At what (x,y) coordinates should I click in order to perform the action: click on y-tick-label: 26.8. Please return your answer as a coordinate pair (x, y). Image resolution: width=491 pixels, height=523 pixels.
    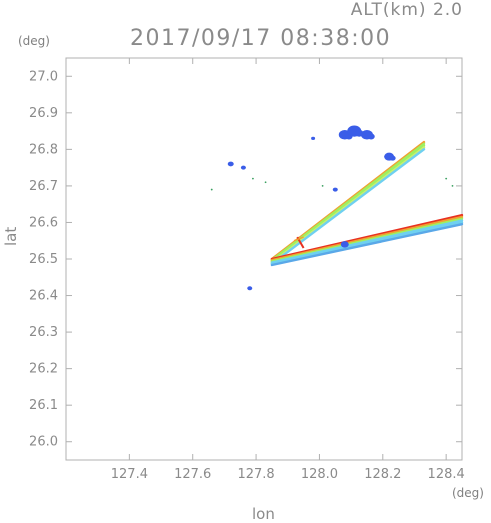
    Looking at the image, I should click on (43, 149).